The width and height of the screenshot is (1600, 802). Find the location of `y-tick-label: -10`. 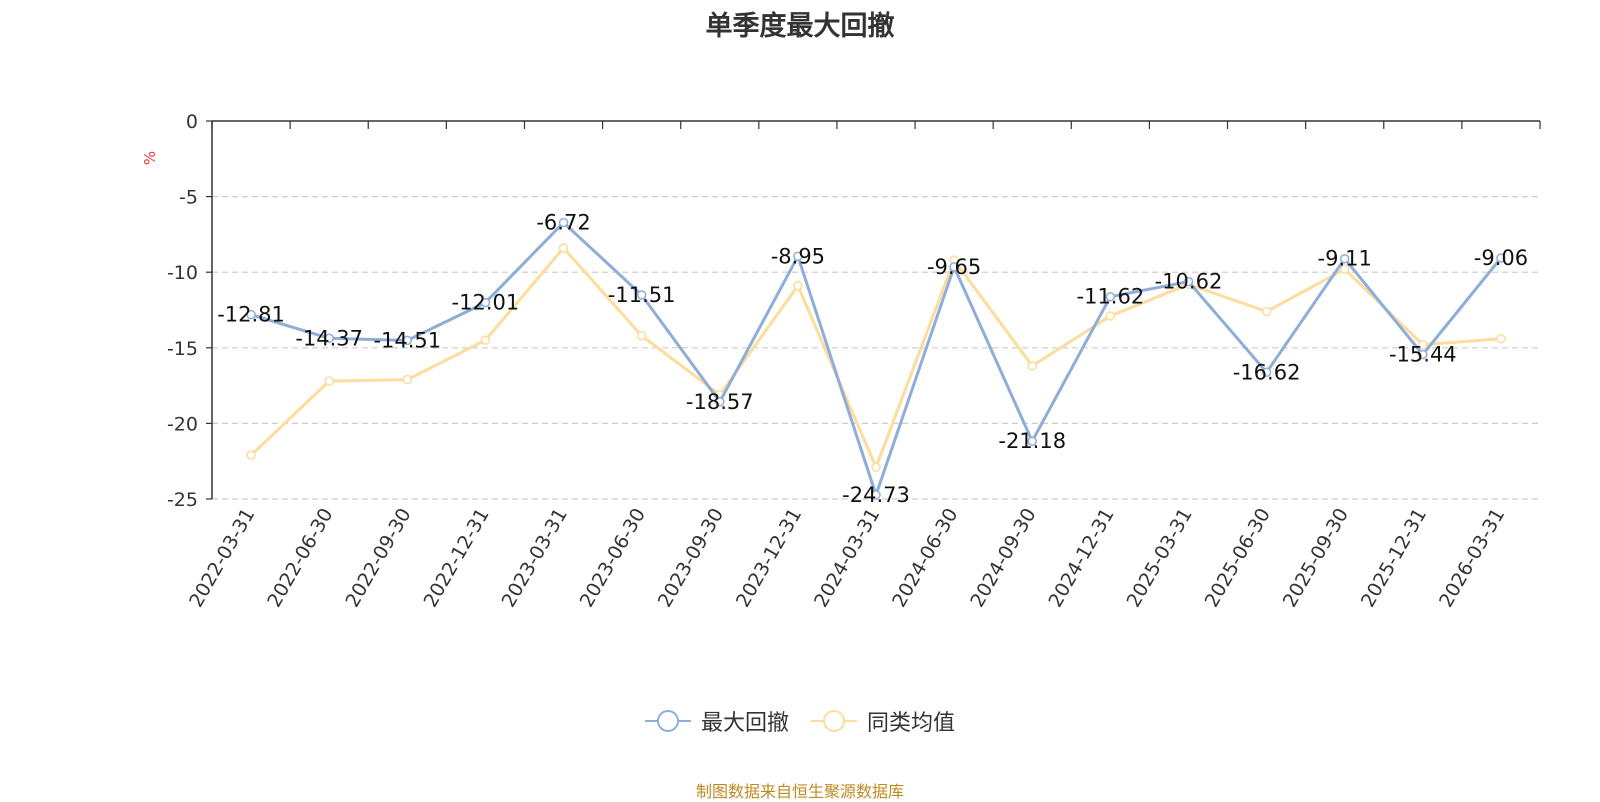

y-tick-label: -10 is located at coordinates (182, 273).